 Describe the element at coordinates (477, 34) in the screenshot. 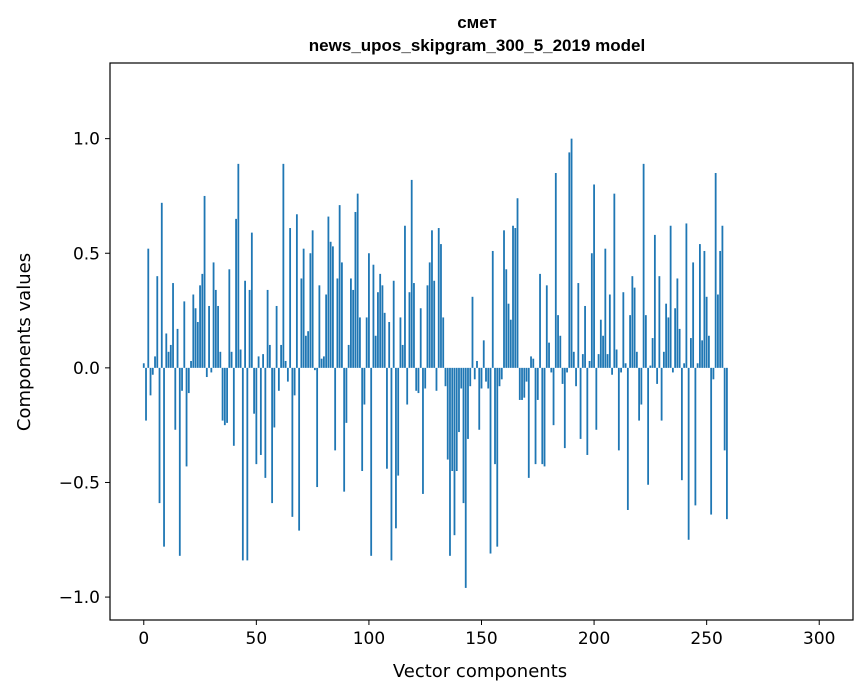

I see `chart-title: смет news_upos_skipgram_300_5_2019 model` at that location.